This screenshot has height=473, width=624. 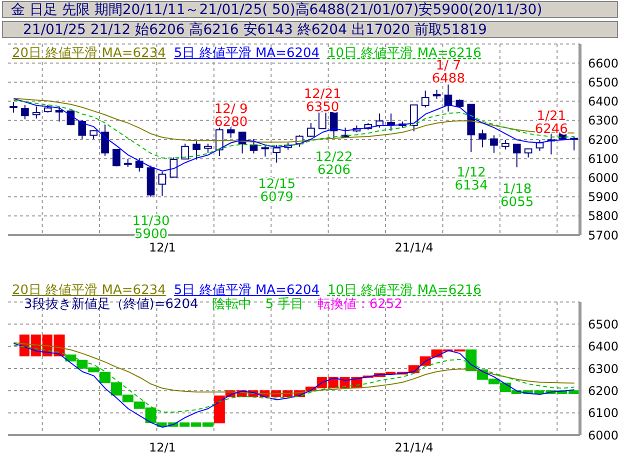 I want to click on y-tick-label: 5700, so click(x=603, y=235).